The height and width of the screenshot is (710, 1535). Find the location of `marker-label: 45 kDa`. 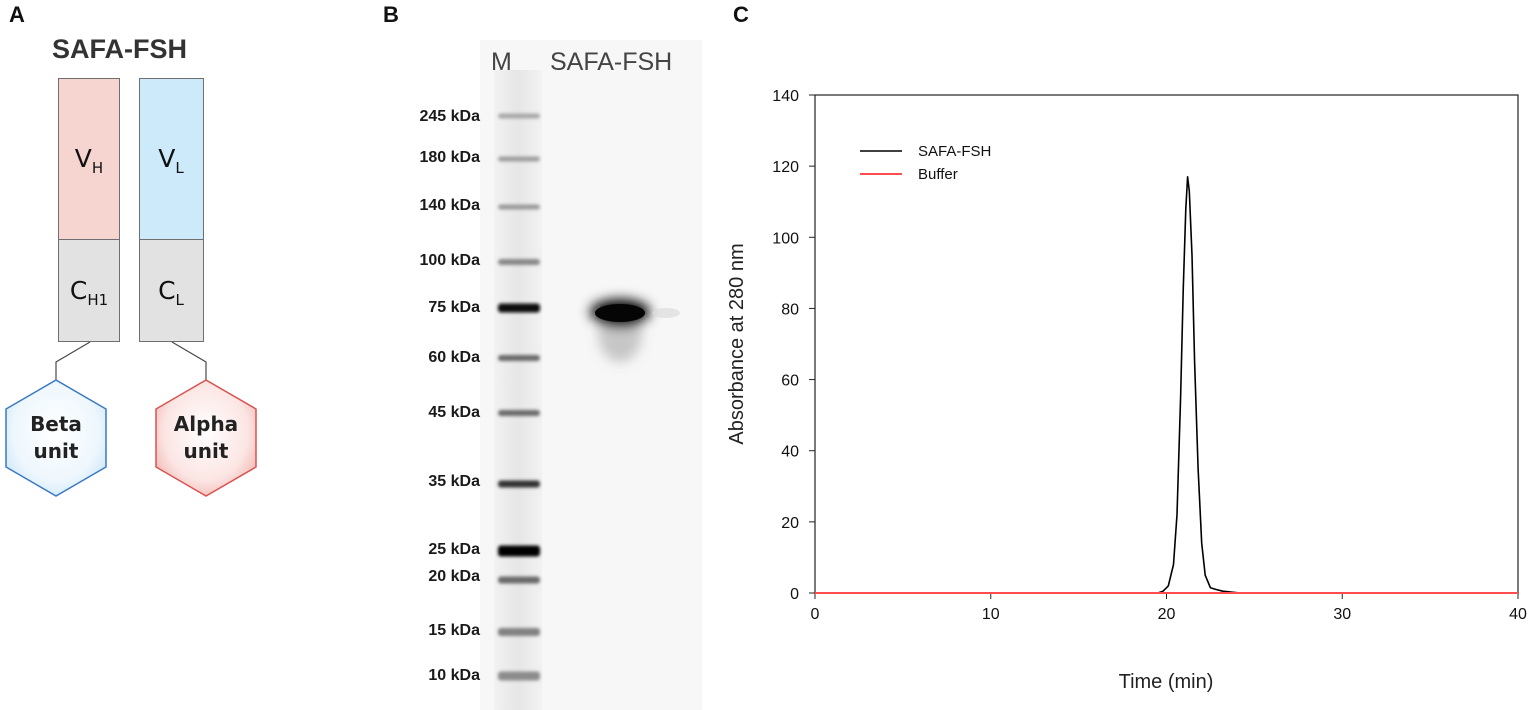

marker-label: 45 kDa is located at coordinates (454, 412).